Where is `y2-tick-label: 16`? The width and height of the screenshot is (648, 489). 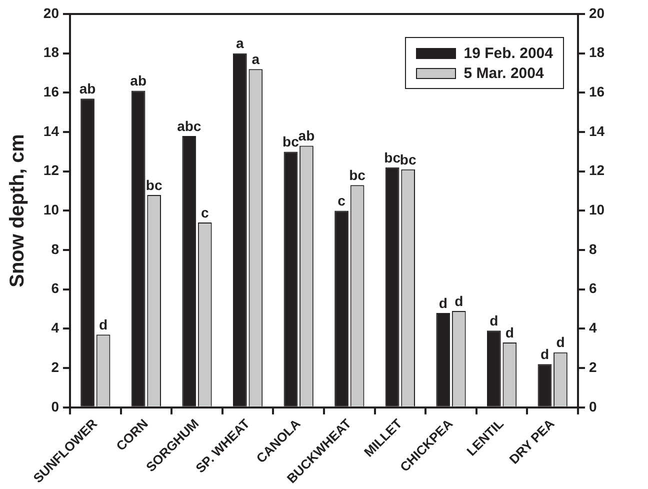 y2-tick-label: 16 is located at coordinates (597, 92).